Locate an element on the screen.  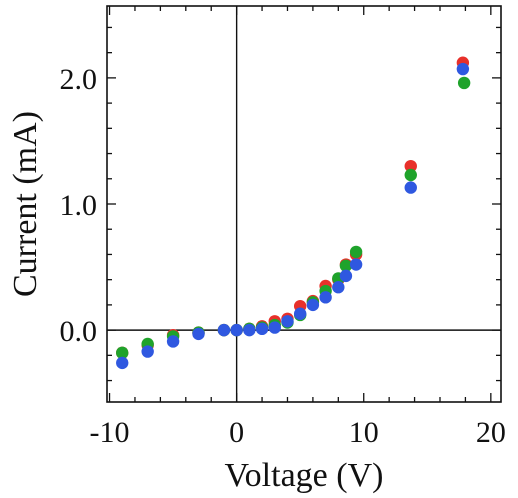
y-tick-label: 0.0 is located at coordinates (79, 331).